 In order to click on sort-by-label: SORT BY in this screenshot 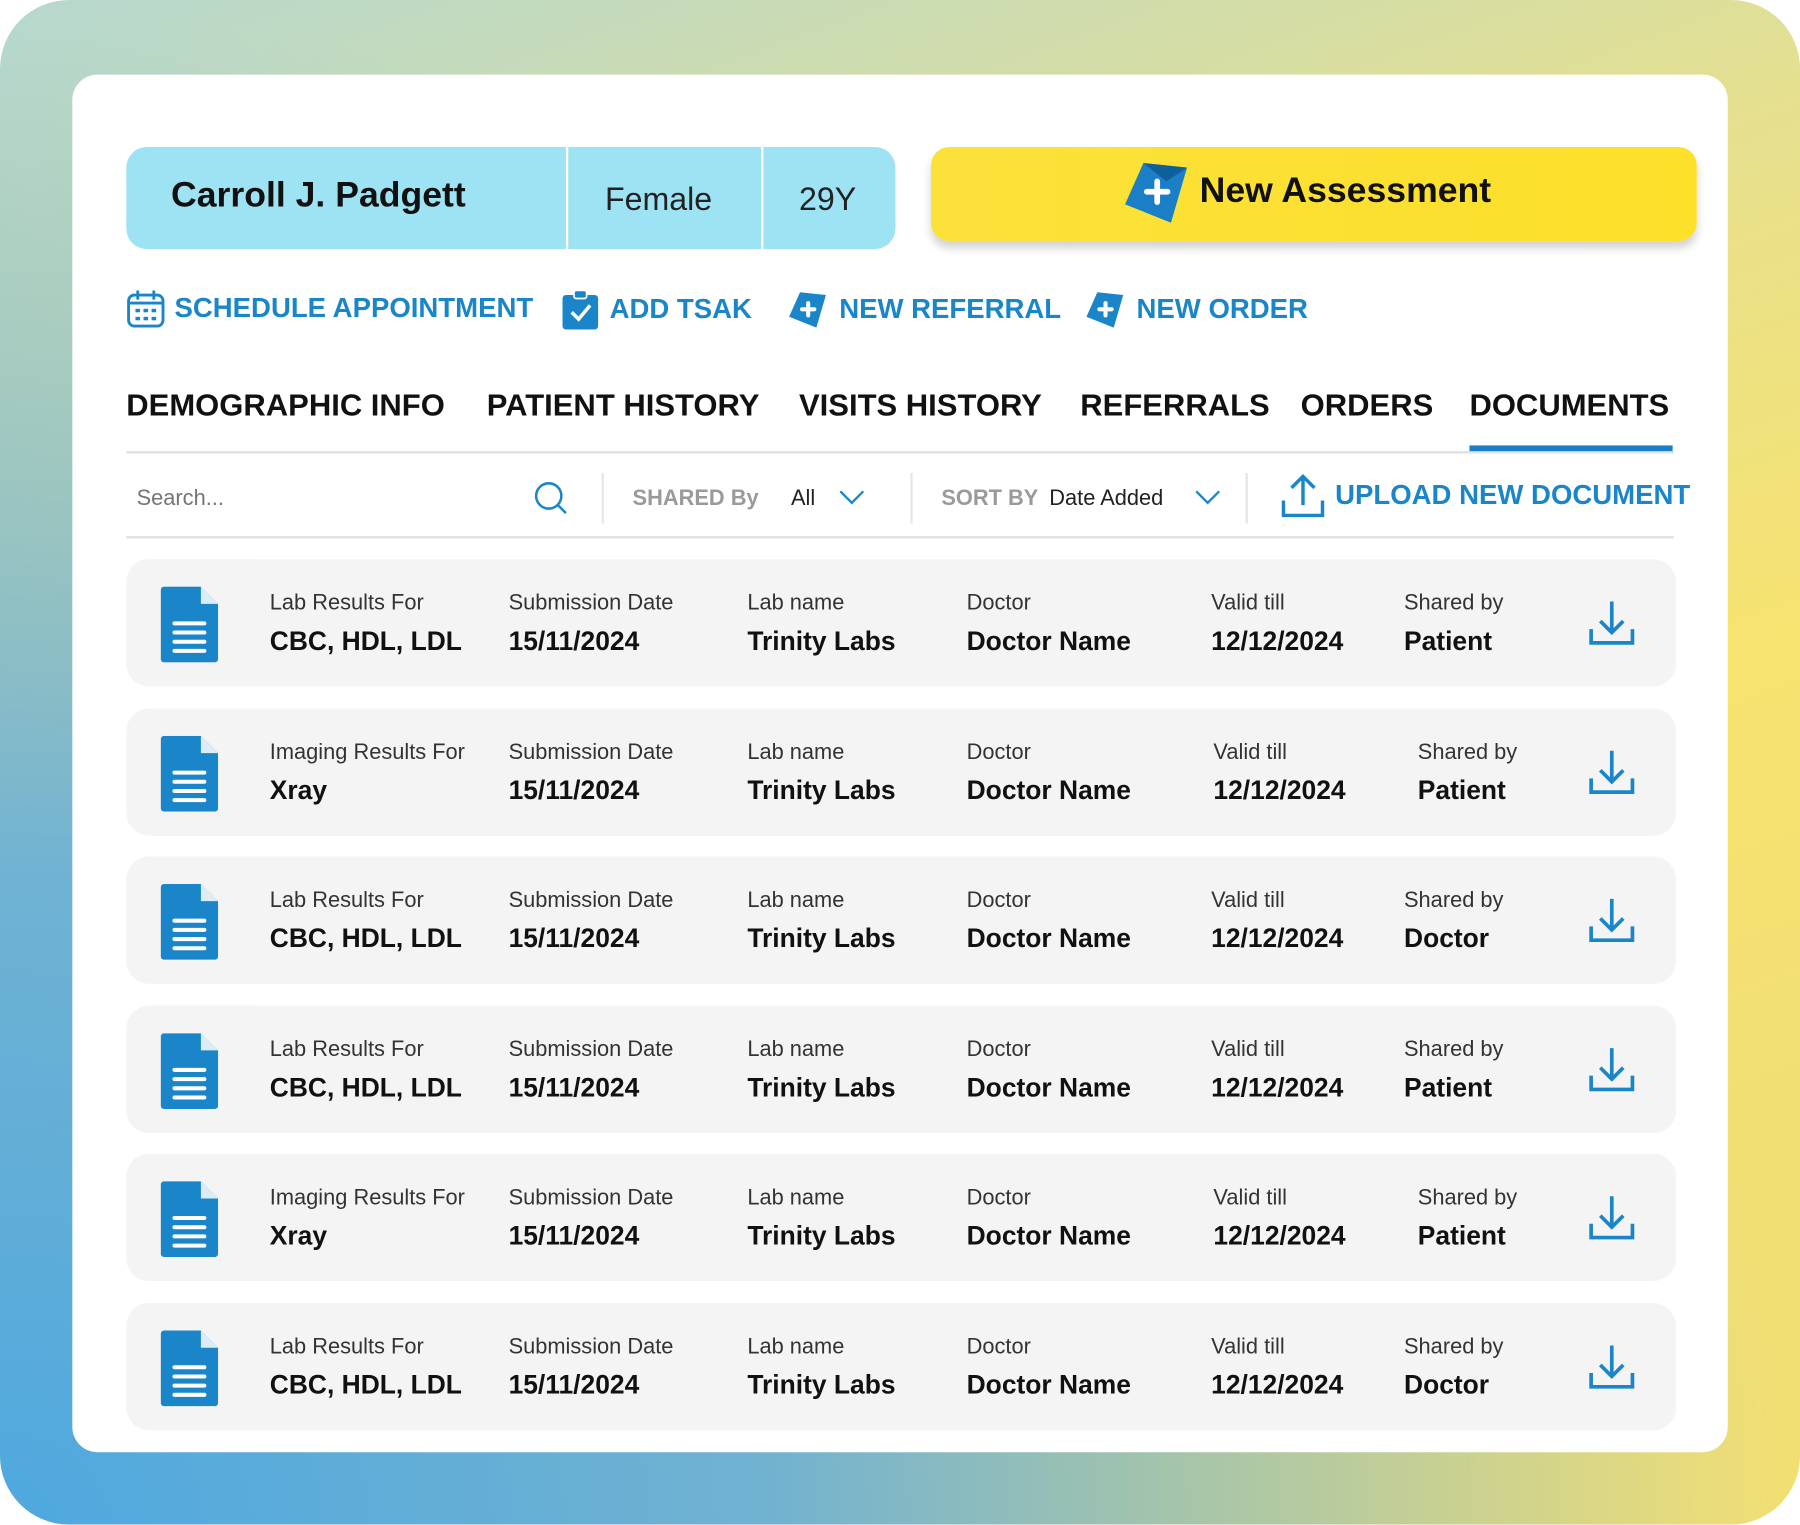, I will do `click(990, 498)`.